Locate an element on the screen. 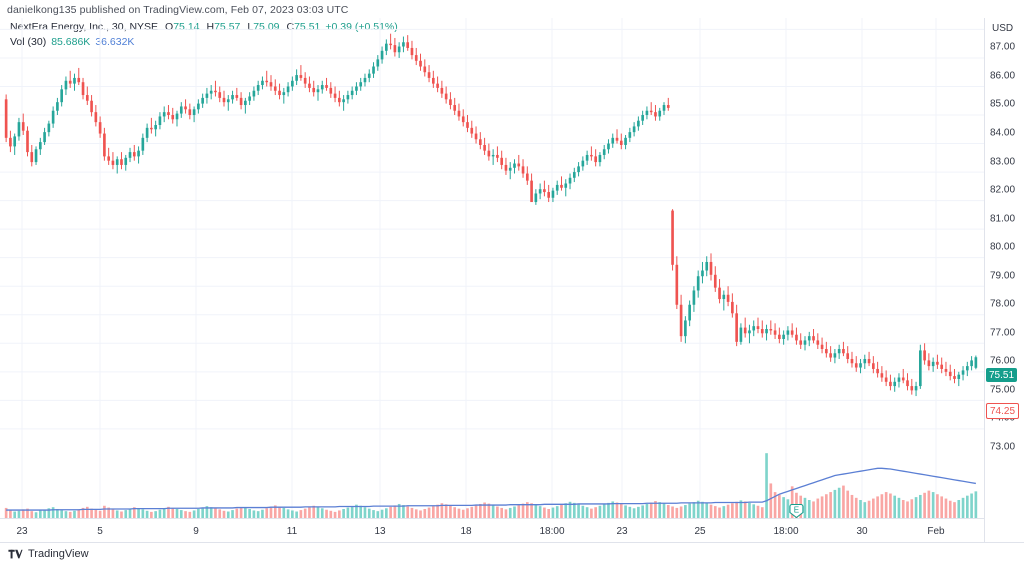 This screenshot has width=1024, height=566. time-tick-label: 18:00 is located at coordinates (786, 531).